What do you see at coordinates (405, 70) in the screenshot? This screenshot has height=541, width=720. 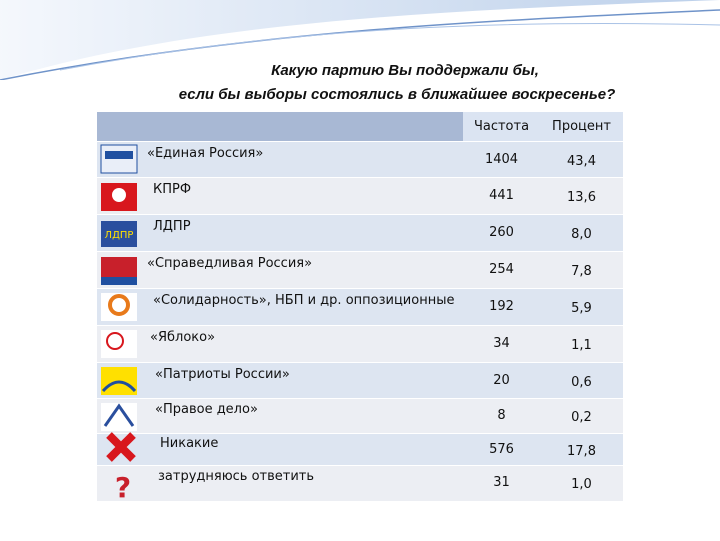 I see `title-line: Какую партию Вы поддержали бы,` at bounding box center [405, 70].